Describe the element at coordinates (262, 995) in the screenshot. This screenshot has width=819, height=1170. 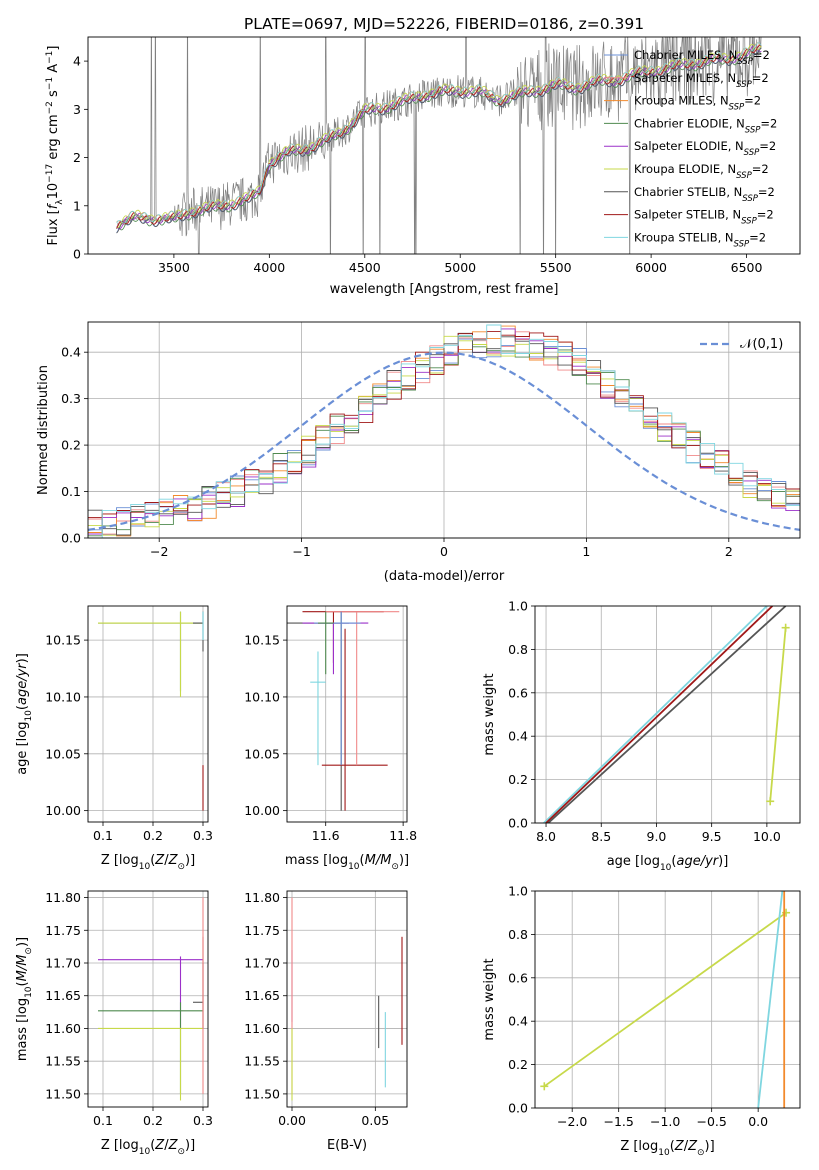
I see `y-tick-label: 11.65` at that location.